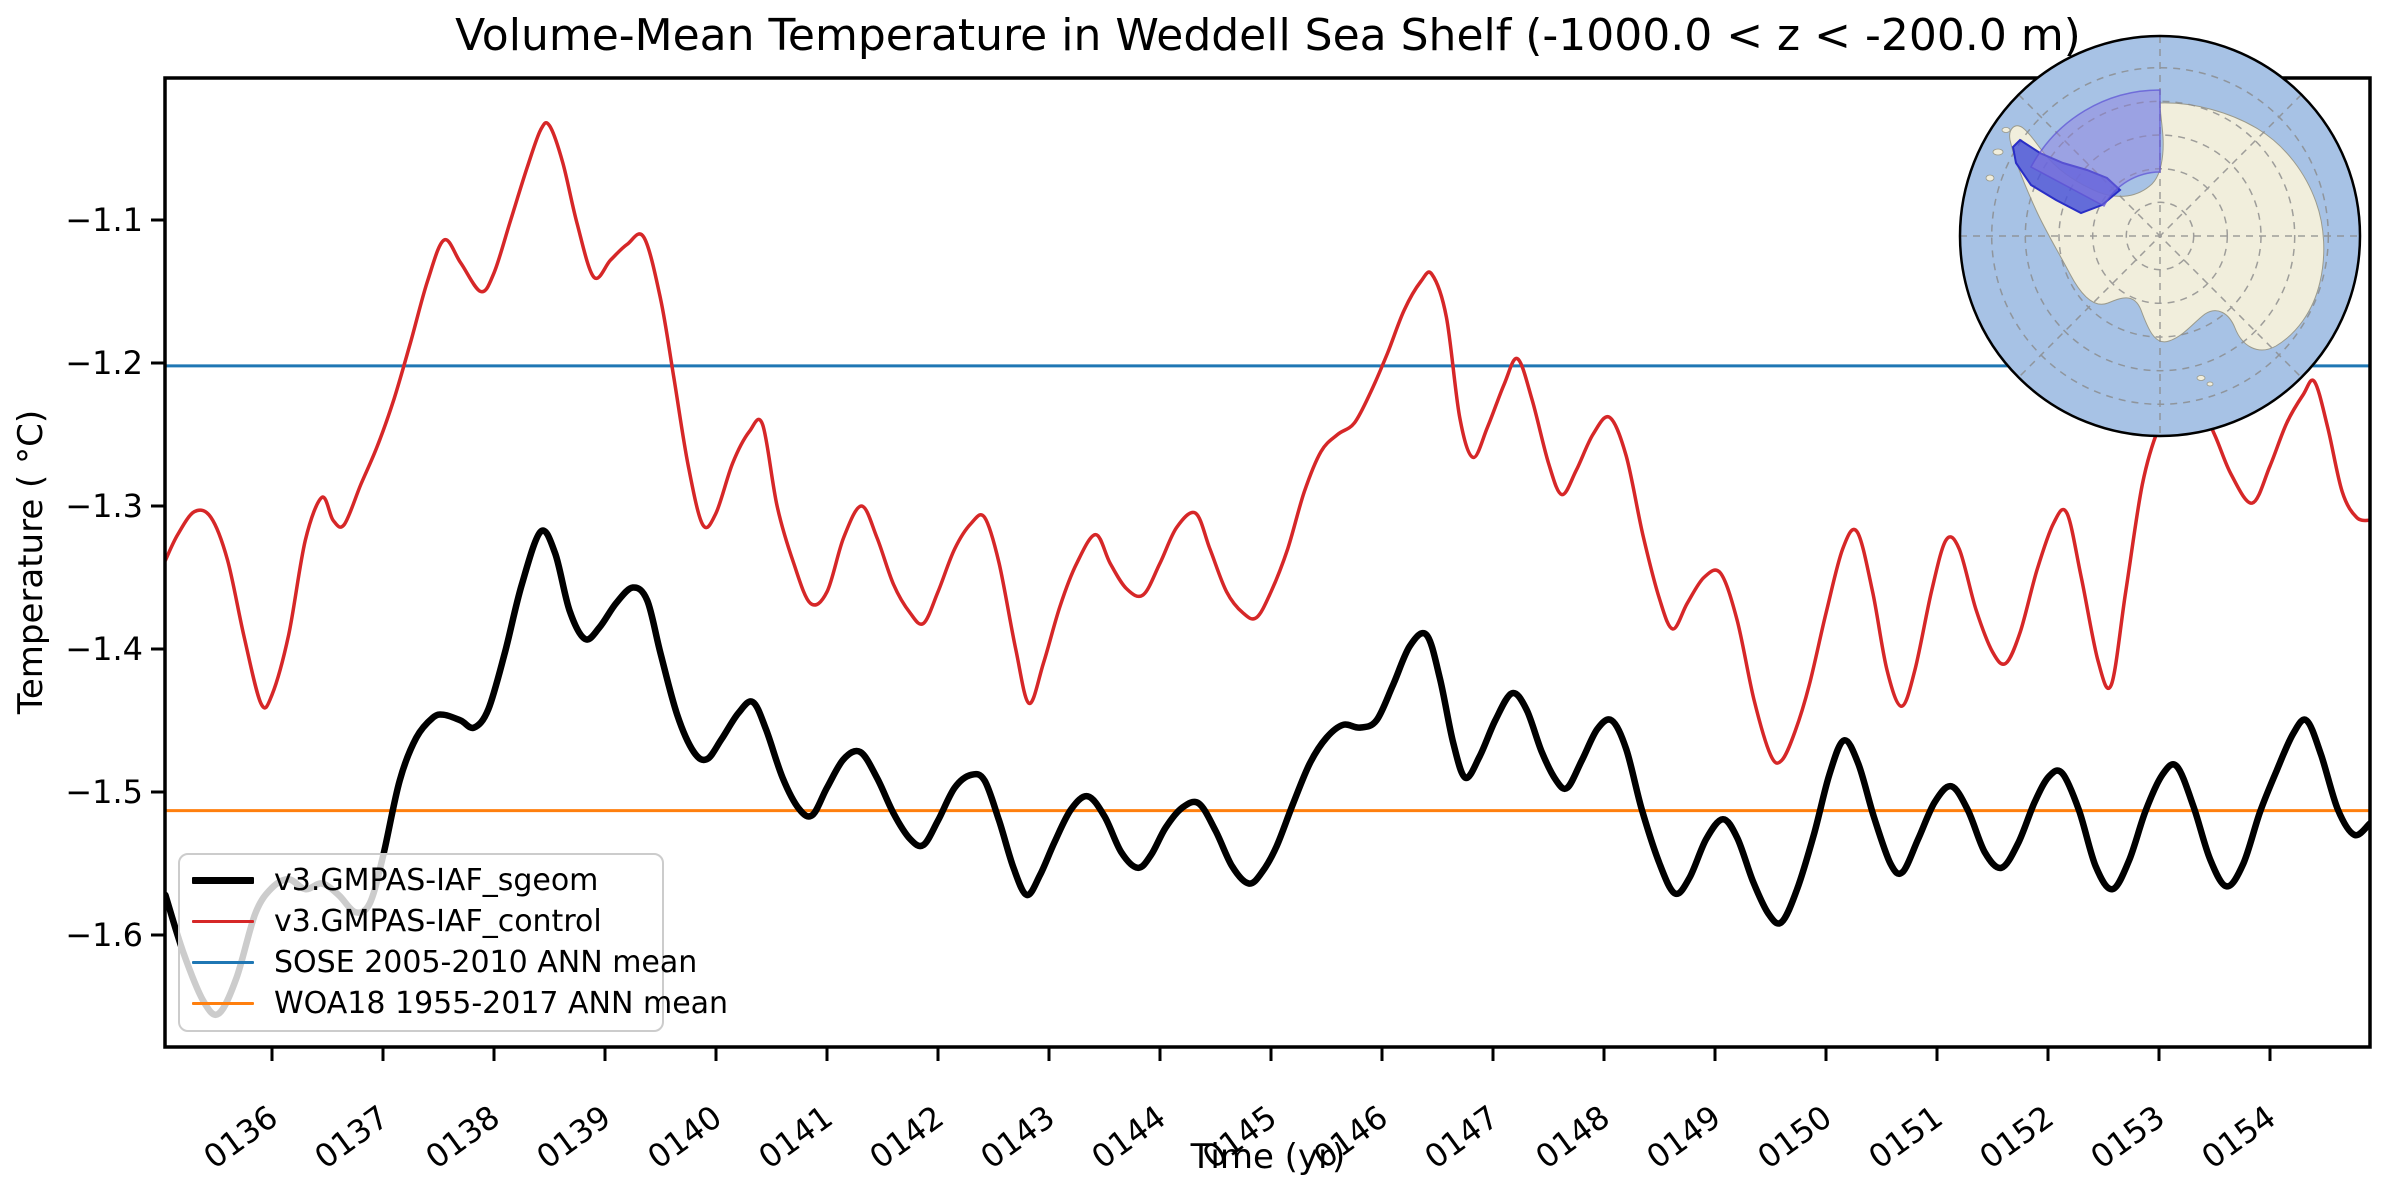  I want to click on y-tick-label: −1.4, so click(104, 649).